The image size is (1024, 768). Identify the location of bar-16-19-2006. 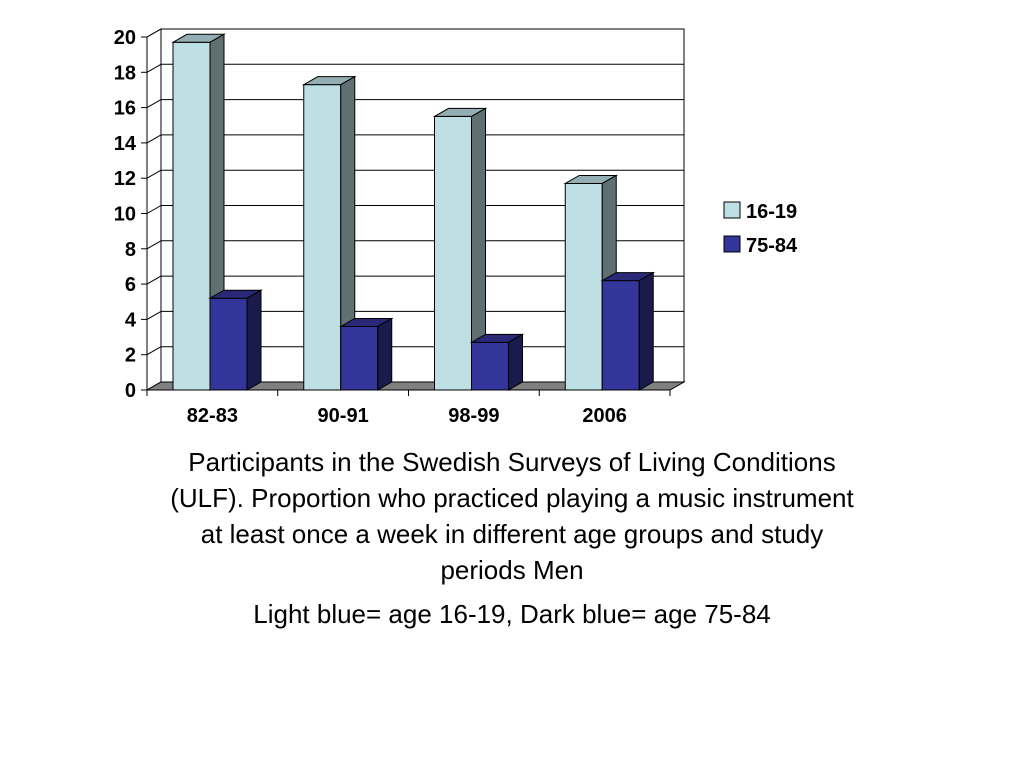
(583, 286).